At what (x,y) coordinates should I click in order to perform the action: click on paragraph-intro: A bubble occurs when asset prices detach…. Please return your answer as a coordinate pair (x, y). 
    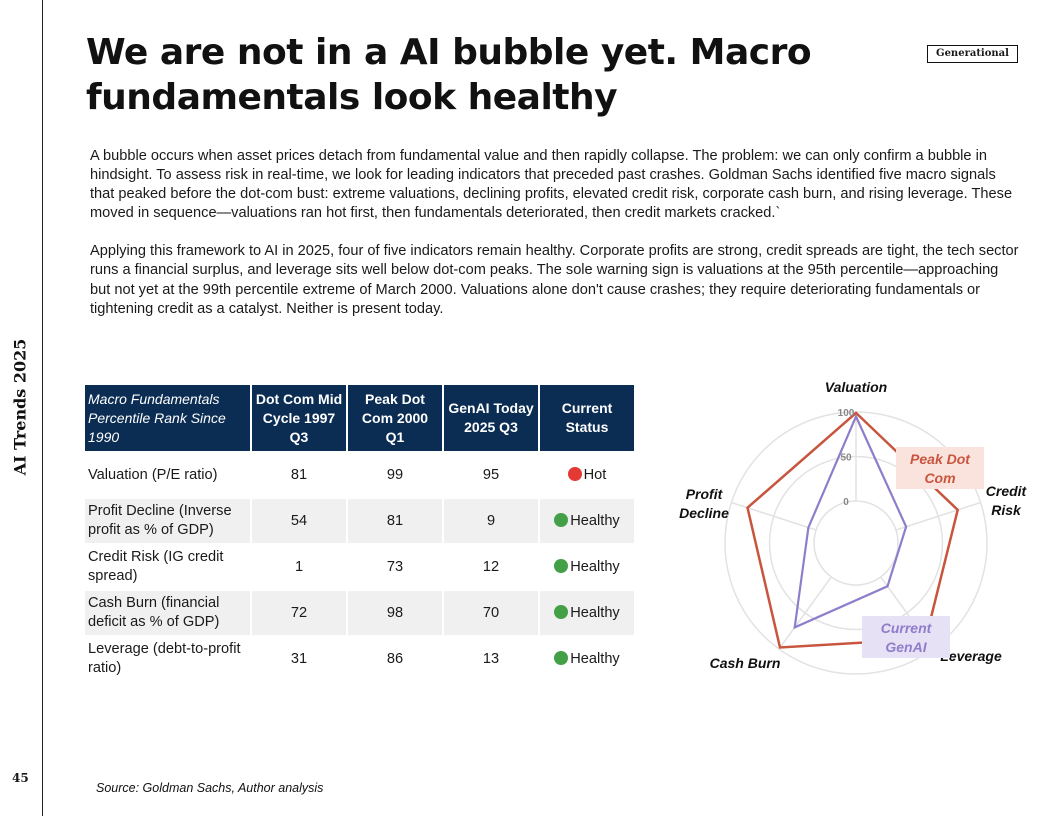
    Looking at the image, I should click on (551, 185).